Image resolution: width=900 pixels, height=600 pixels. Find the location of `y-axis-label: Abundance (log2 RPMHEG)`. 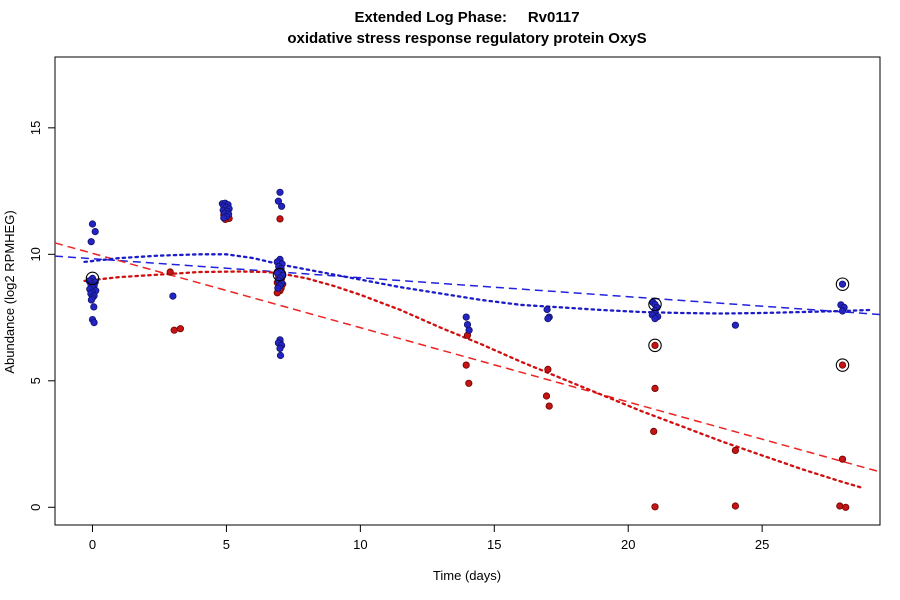

y-axis-label: Abundance (log2 RPMHEG) is located at coordinates (9, 291).